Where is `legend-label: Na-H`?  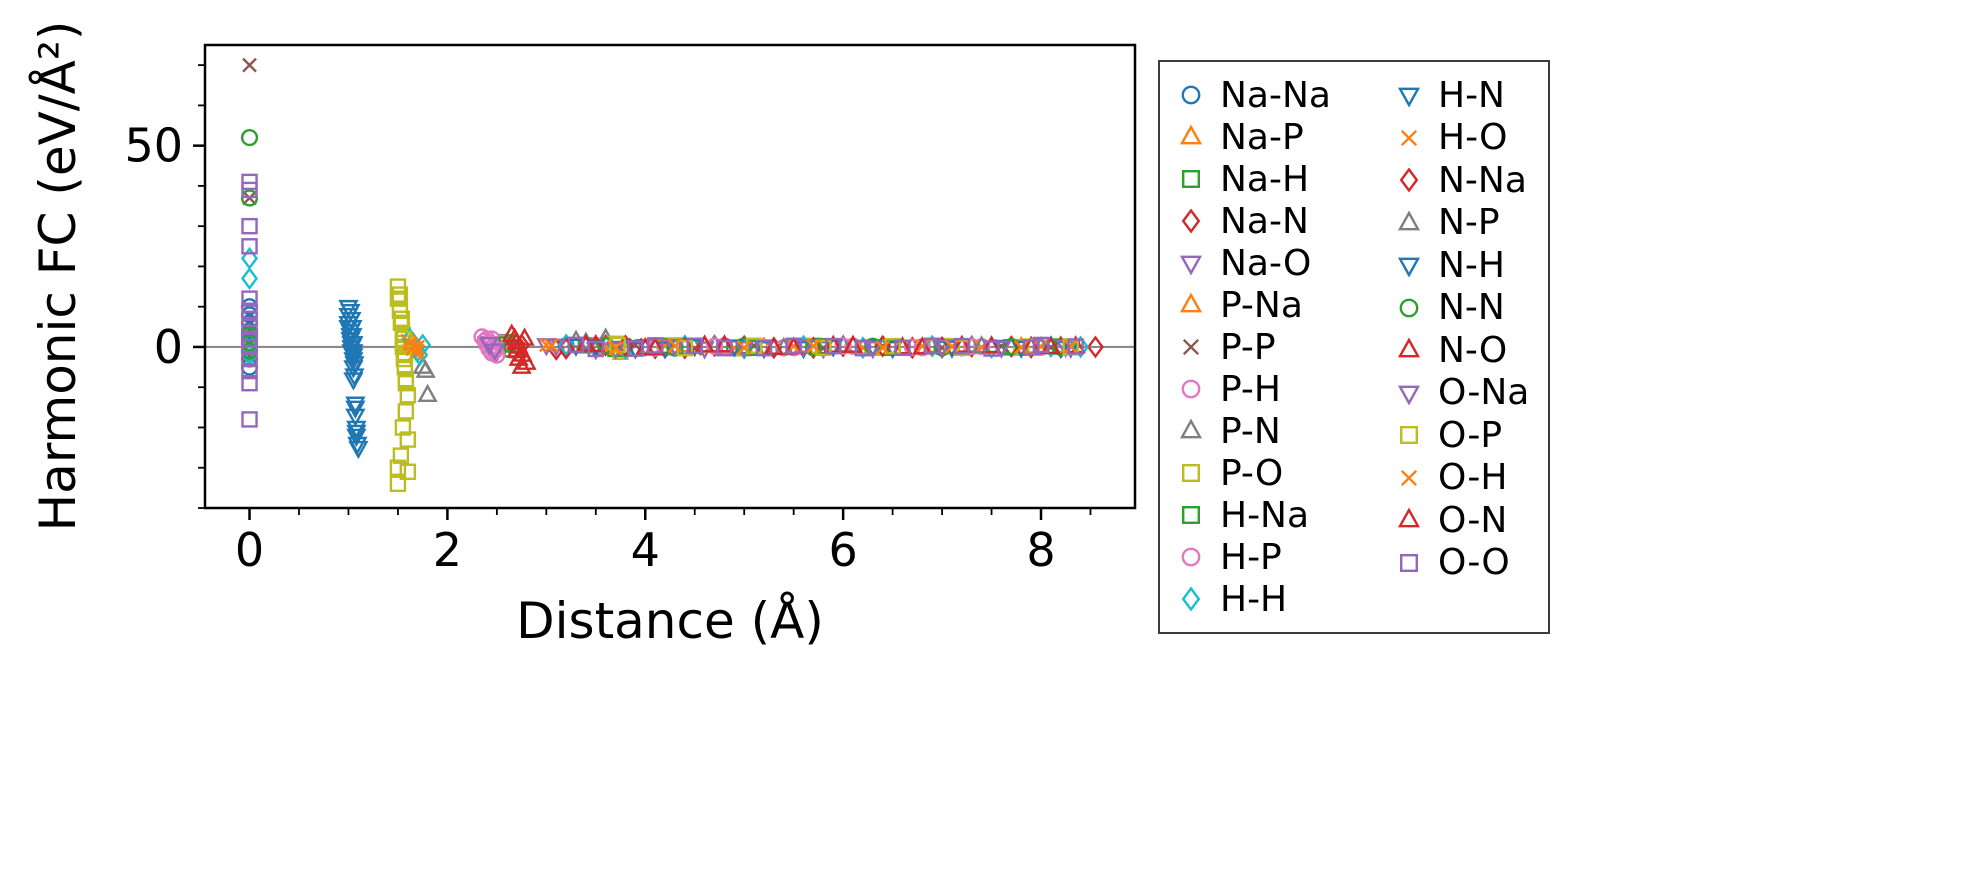
legend-label: Na-H is located at coordinates (1265, 179).